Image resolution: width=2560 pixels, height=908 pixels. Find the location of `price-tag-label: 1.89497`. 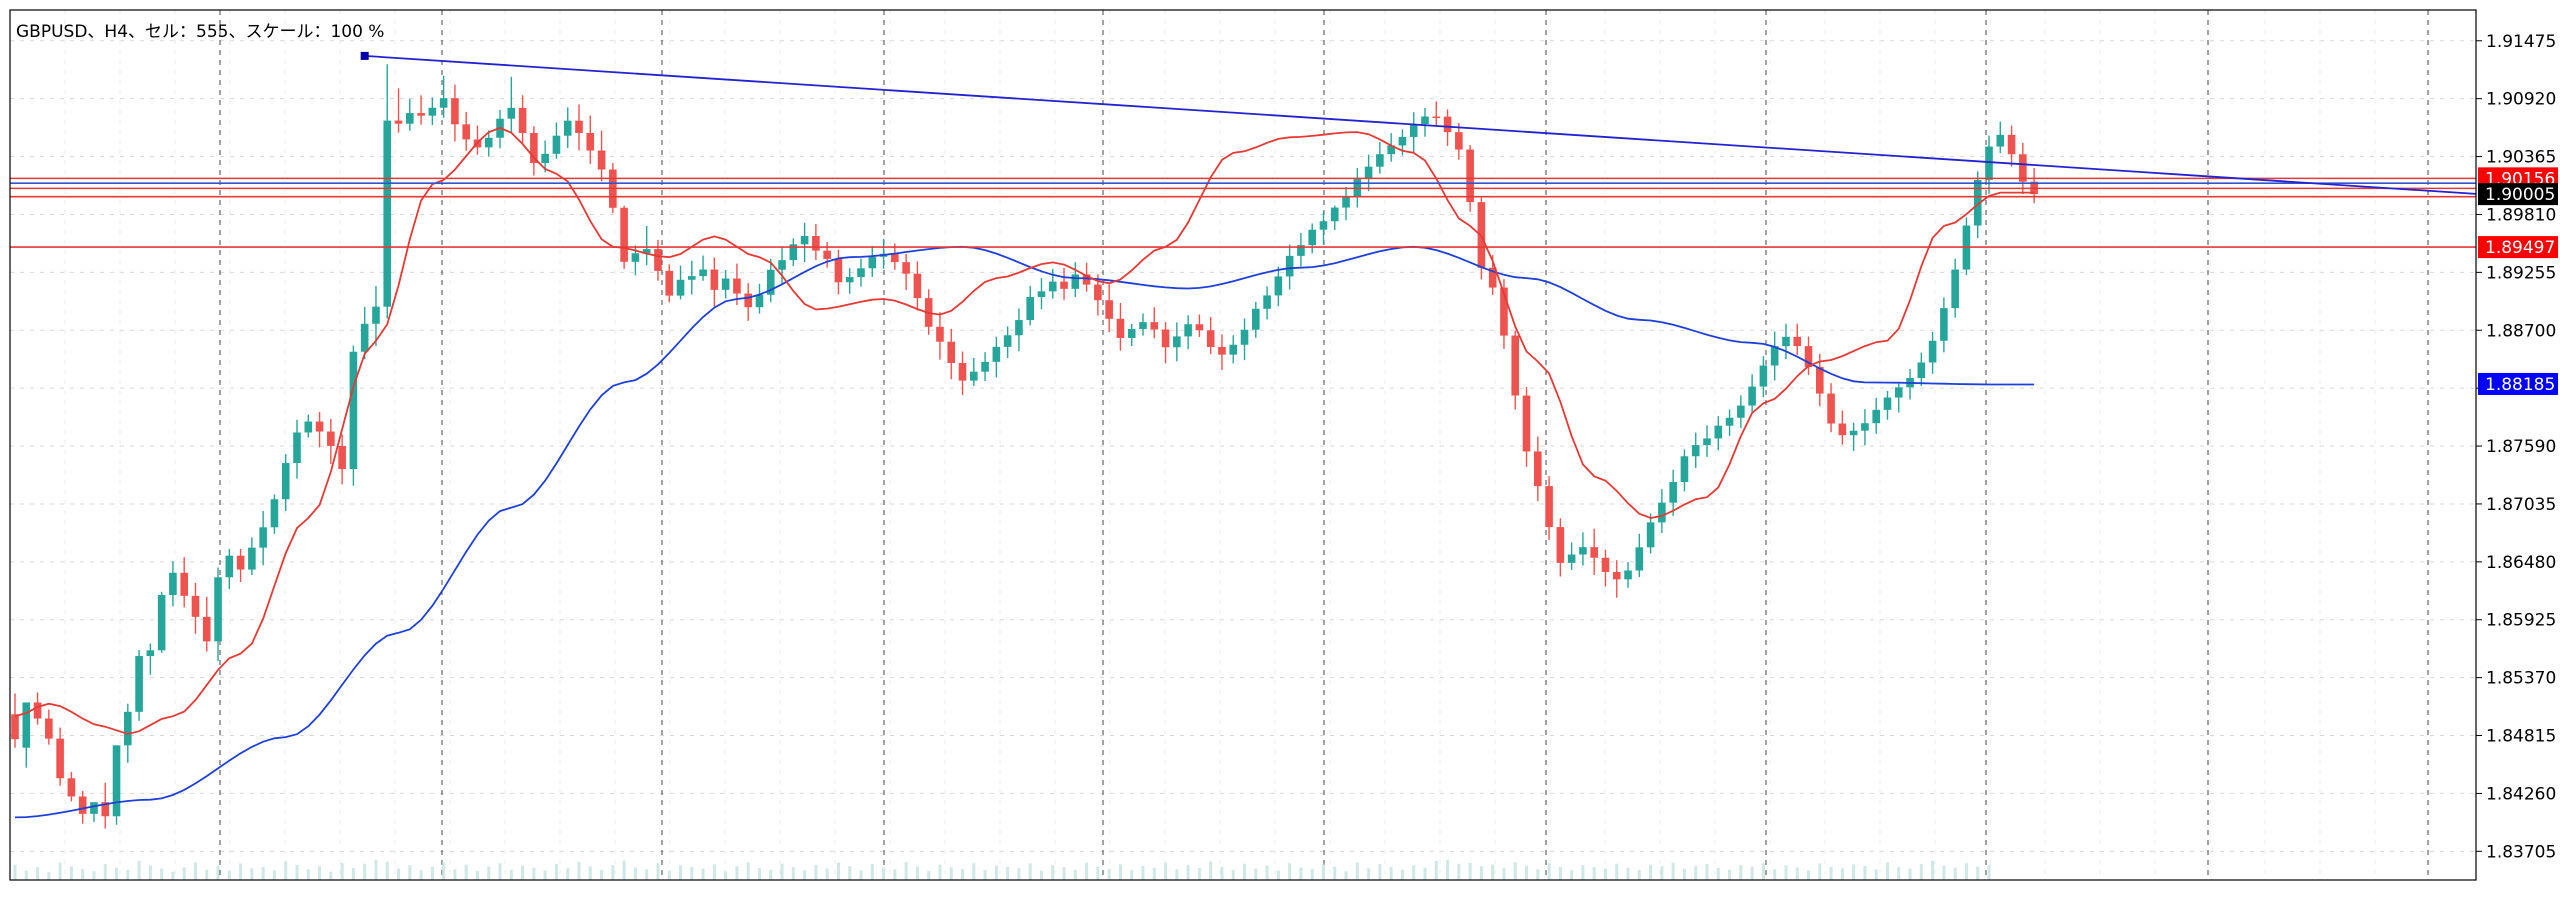

price-tag-label: 1.89497 is located at coordinates (2520, 248).